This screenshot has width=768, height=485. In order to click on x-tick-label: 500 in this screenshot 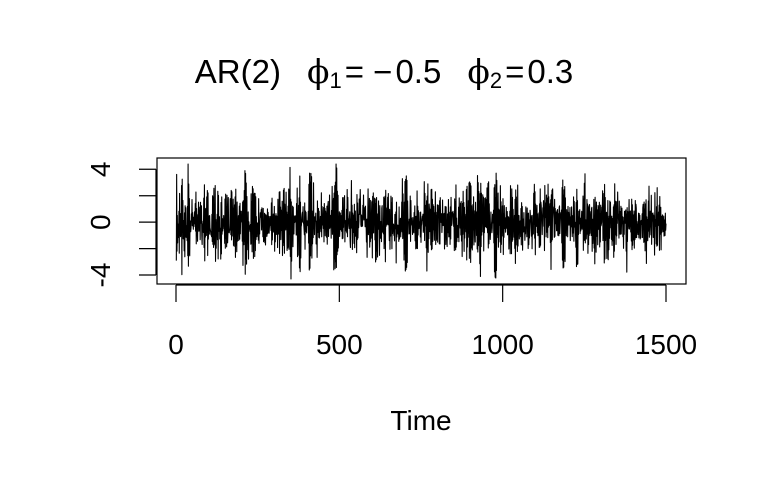, I will do `click(339, 344)`.